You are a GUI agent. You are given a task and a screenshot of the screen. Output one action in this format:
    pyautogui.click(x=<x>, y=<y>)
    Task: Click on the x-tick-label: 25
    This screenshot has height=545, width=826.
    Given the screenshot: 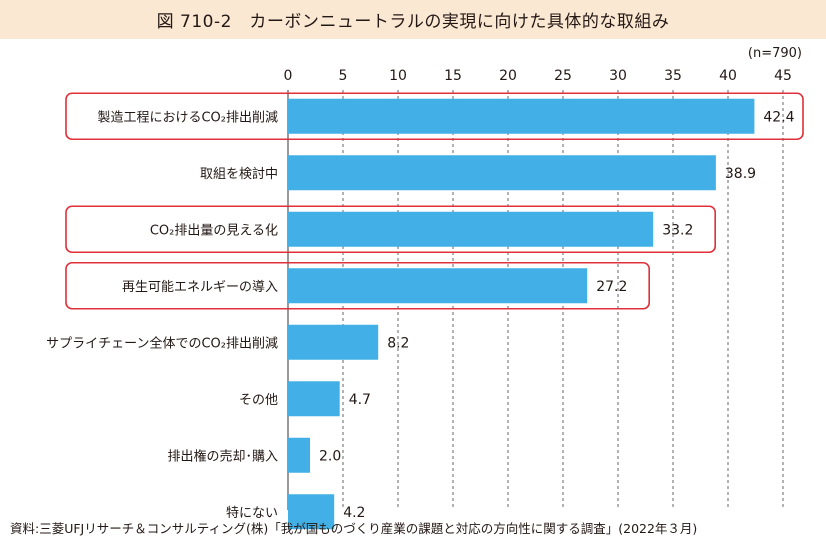 What is the action you would take?
    pyautogui.click(x=563, y=76)
    